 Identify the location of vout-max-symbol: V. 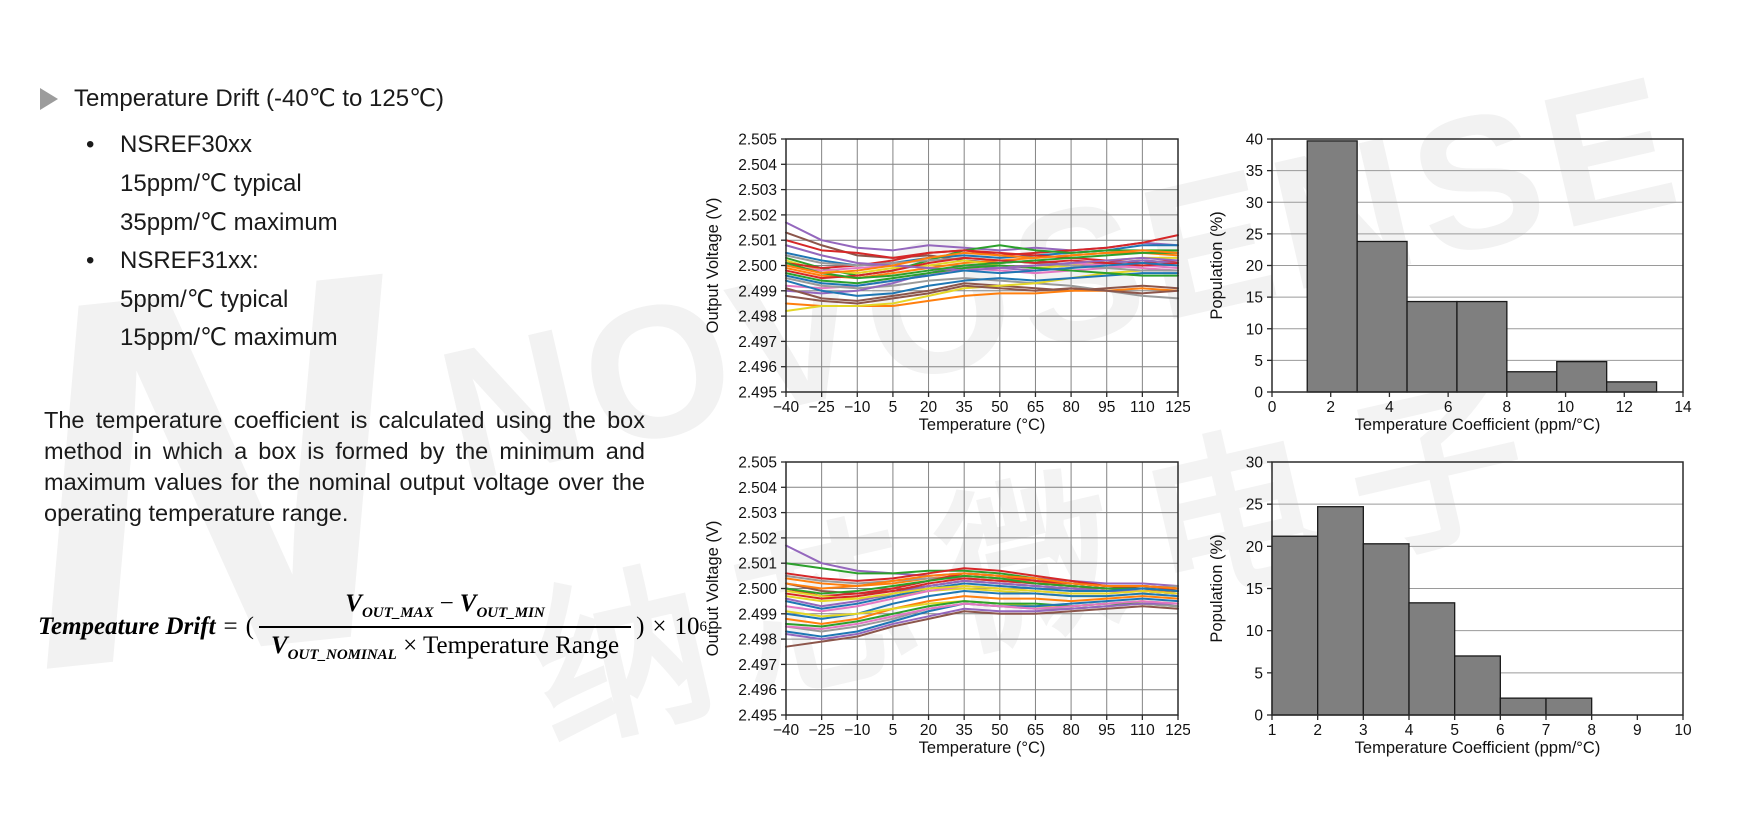
(353, 603).